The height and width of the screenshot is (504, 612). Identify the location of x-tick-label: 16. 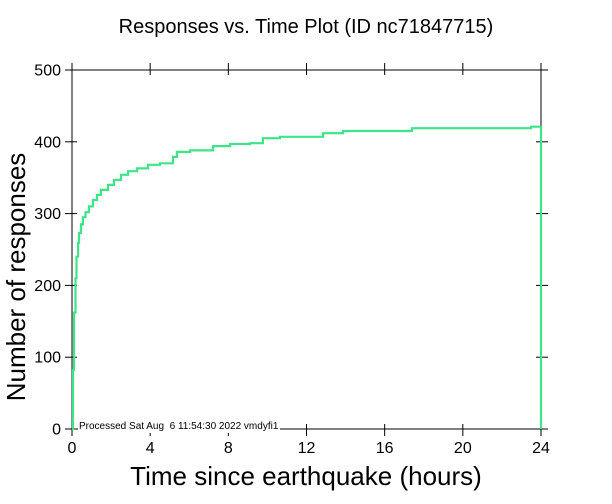
(385, 448).